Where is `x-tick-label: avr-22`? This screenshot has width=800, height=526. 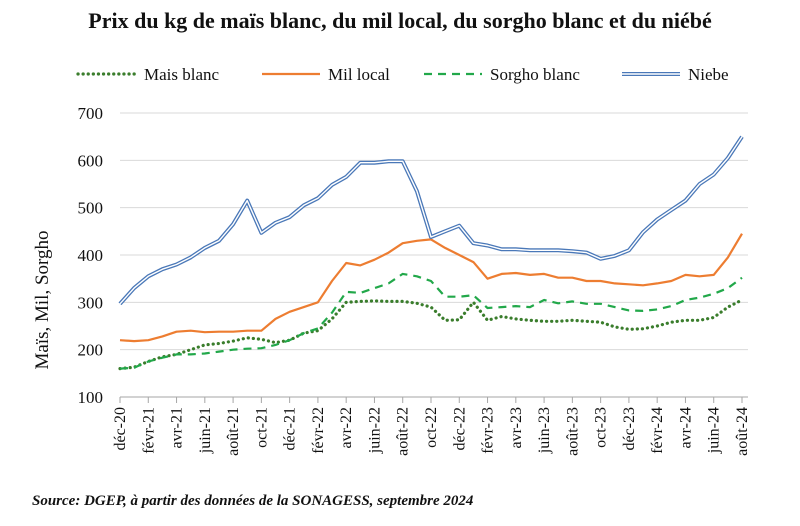 x-tick-label: avr-22 is located at coordinates (346, 427).